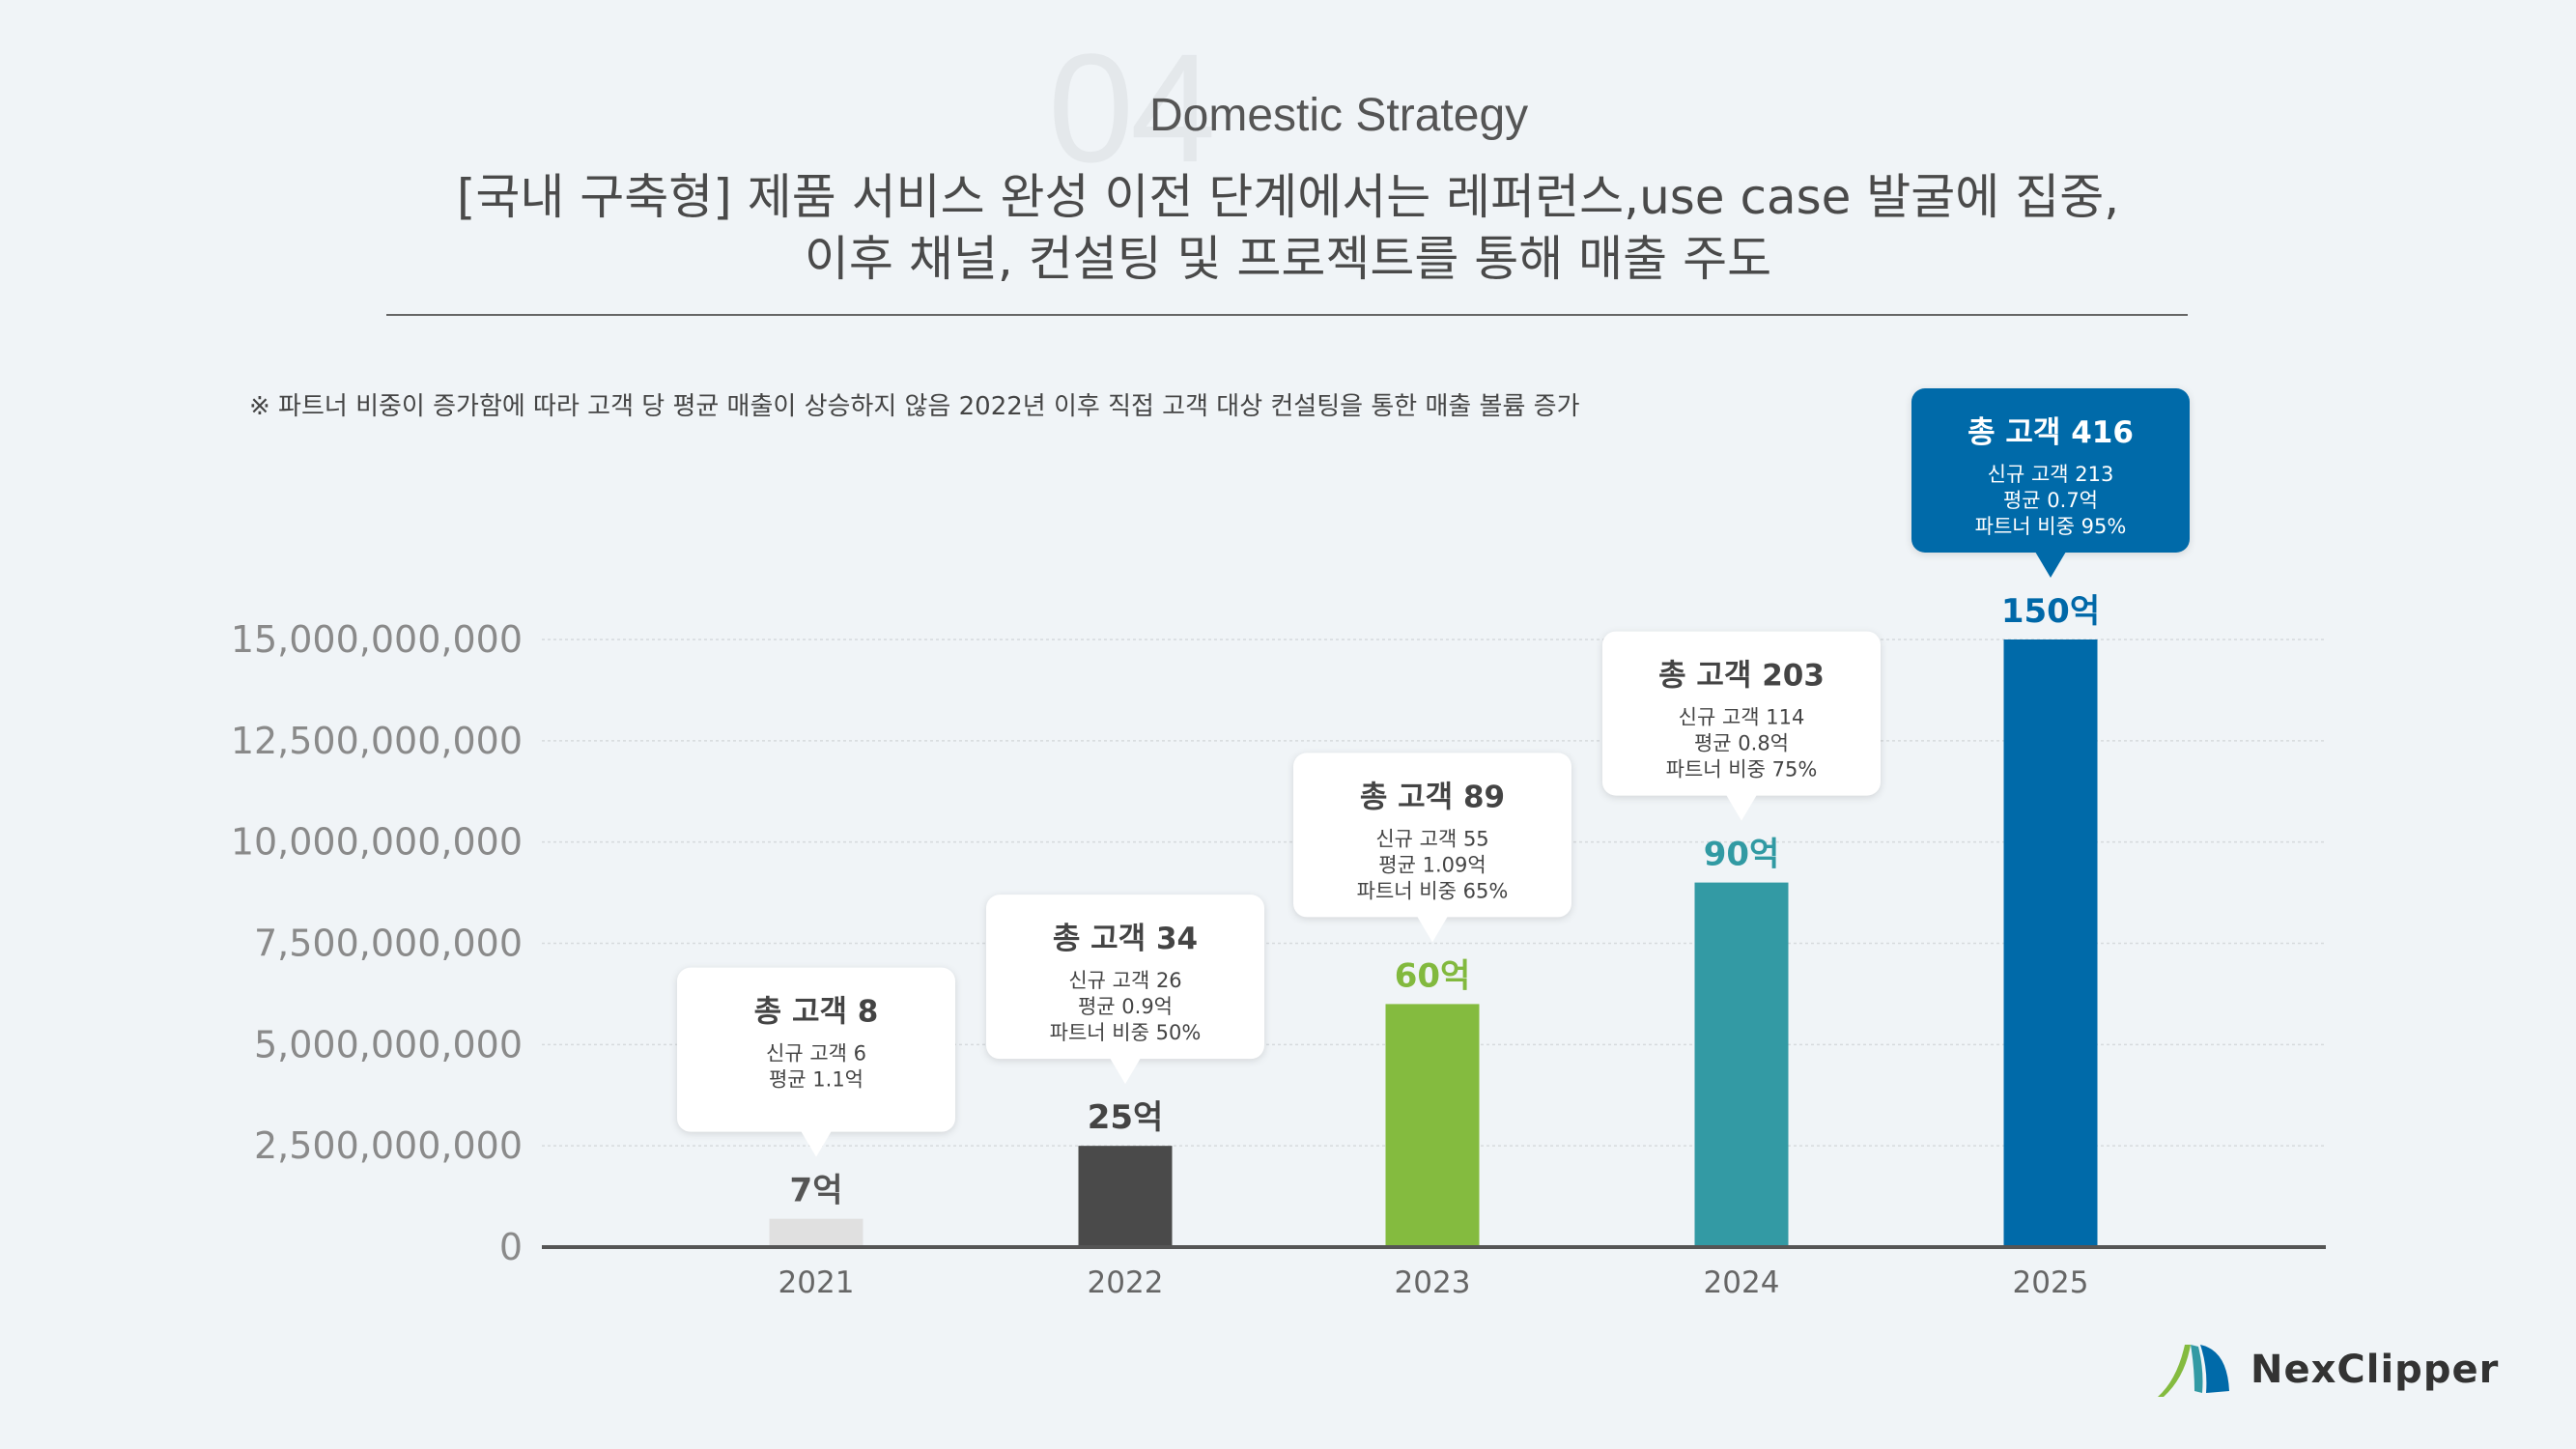  I want to click on y-tick-label: 7,500,000,000, so click(388, 944).